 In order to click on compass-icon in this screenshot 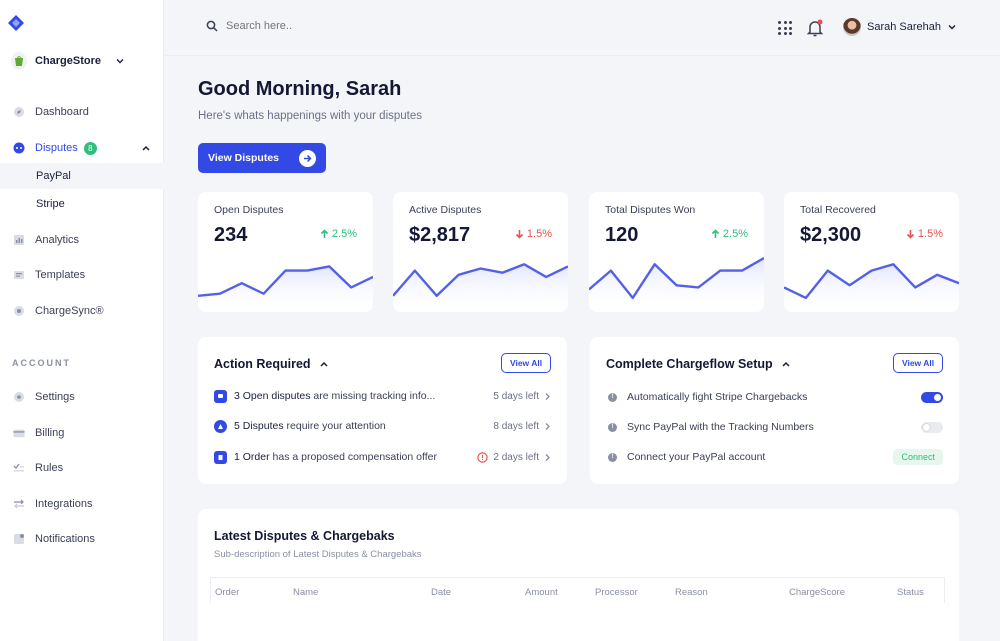, I will do `click(19, 112)`.